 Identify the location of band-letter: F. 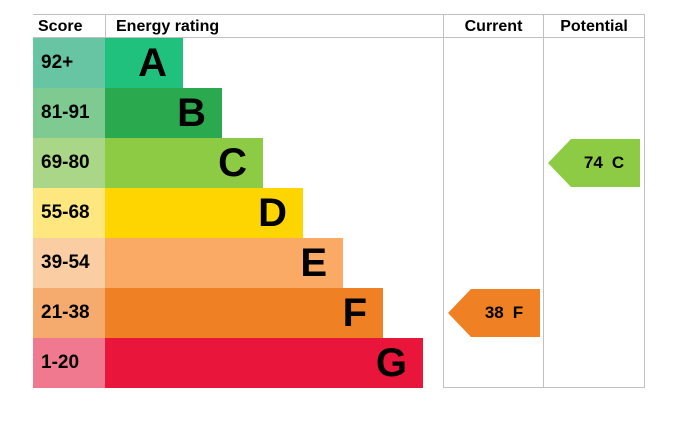
(354, 313).